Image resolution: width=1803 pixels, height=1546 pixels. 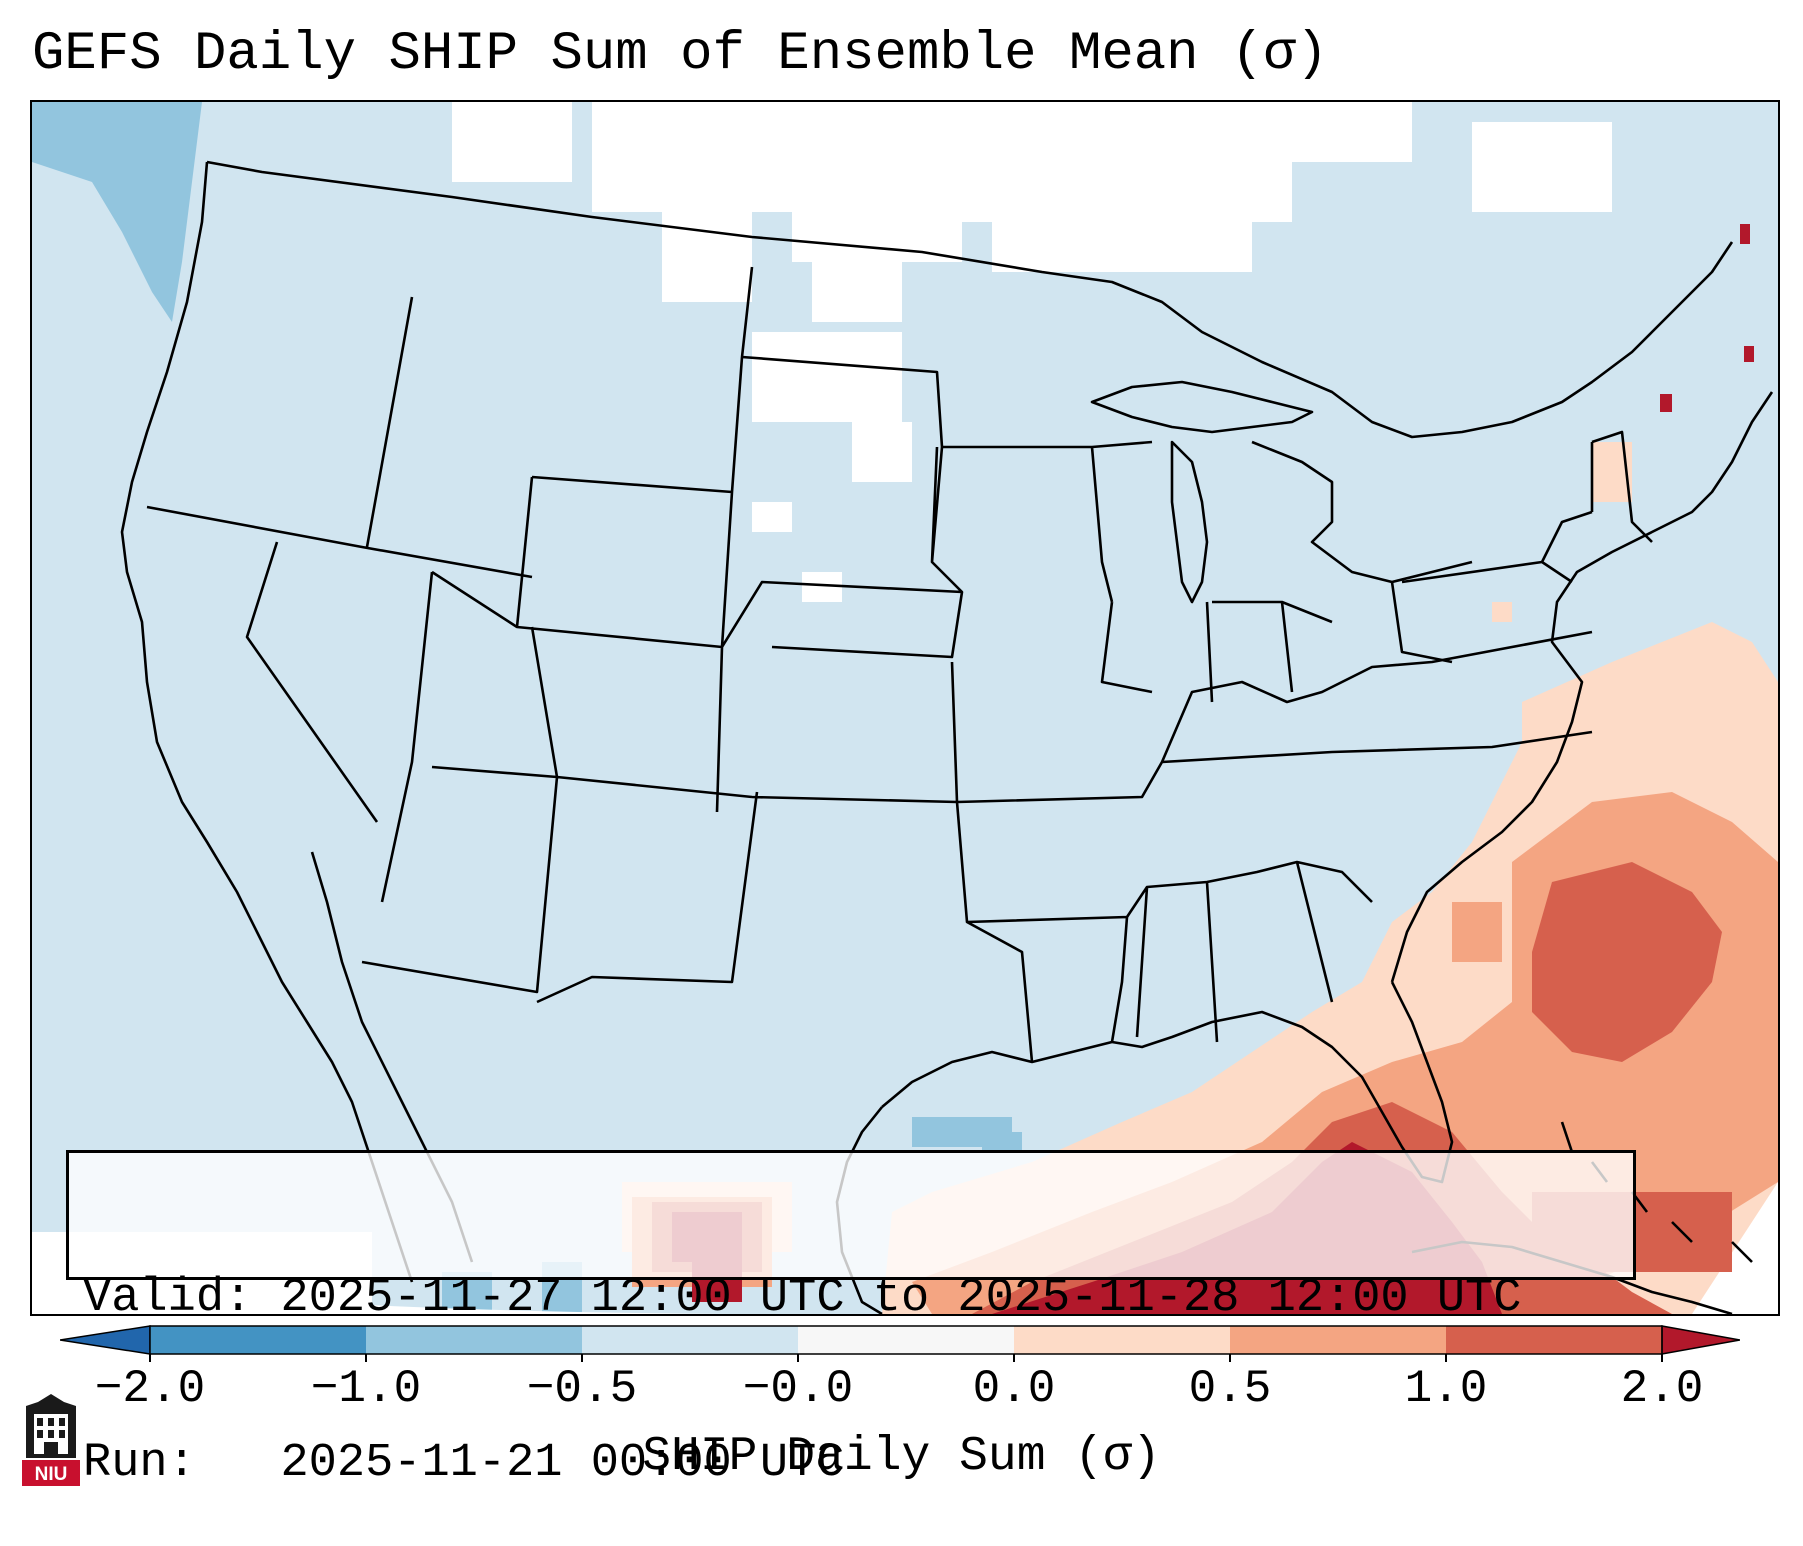 I want to click on logo-text: NIU, so click(x=51, y=1474).